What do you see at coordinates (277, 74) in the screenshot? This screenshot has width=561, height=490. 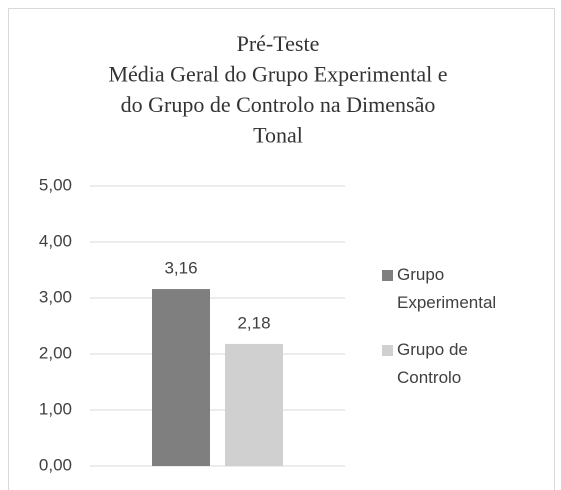 I see `chart-title: Média Geral do Grupo Experimental e` at bounding box center [277, 74].